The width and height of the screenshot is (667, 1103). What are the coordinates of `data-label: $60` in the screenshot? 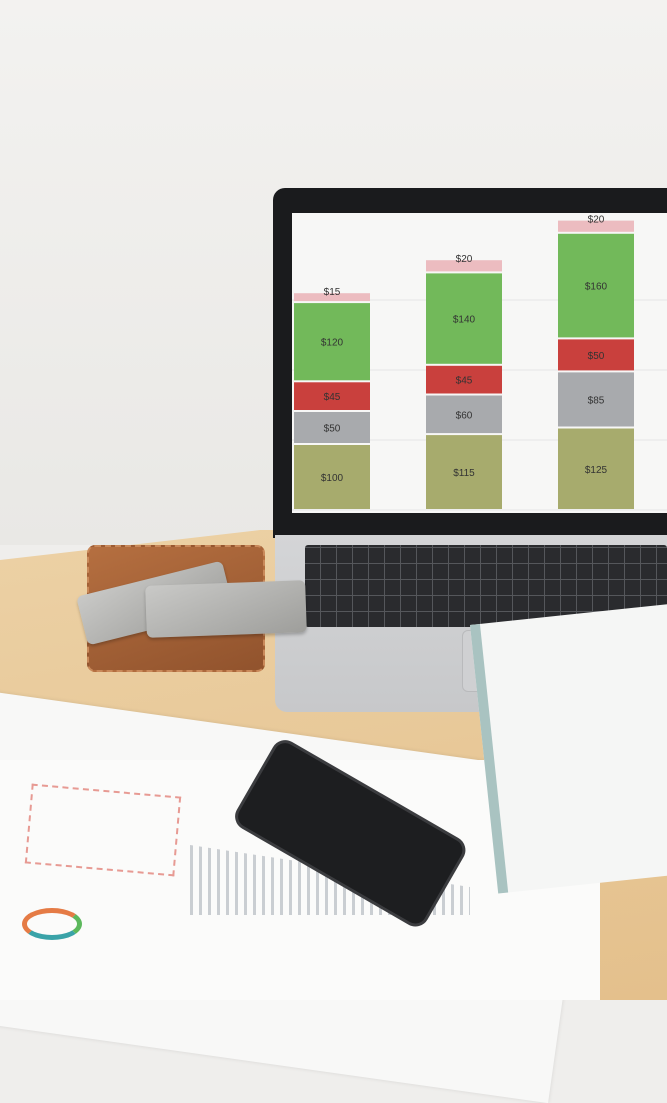 It's located at (464, 415).